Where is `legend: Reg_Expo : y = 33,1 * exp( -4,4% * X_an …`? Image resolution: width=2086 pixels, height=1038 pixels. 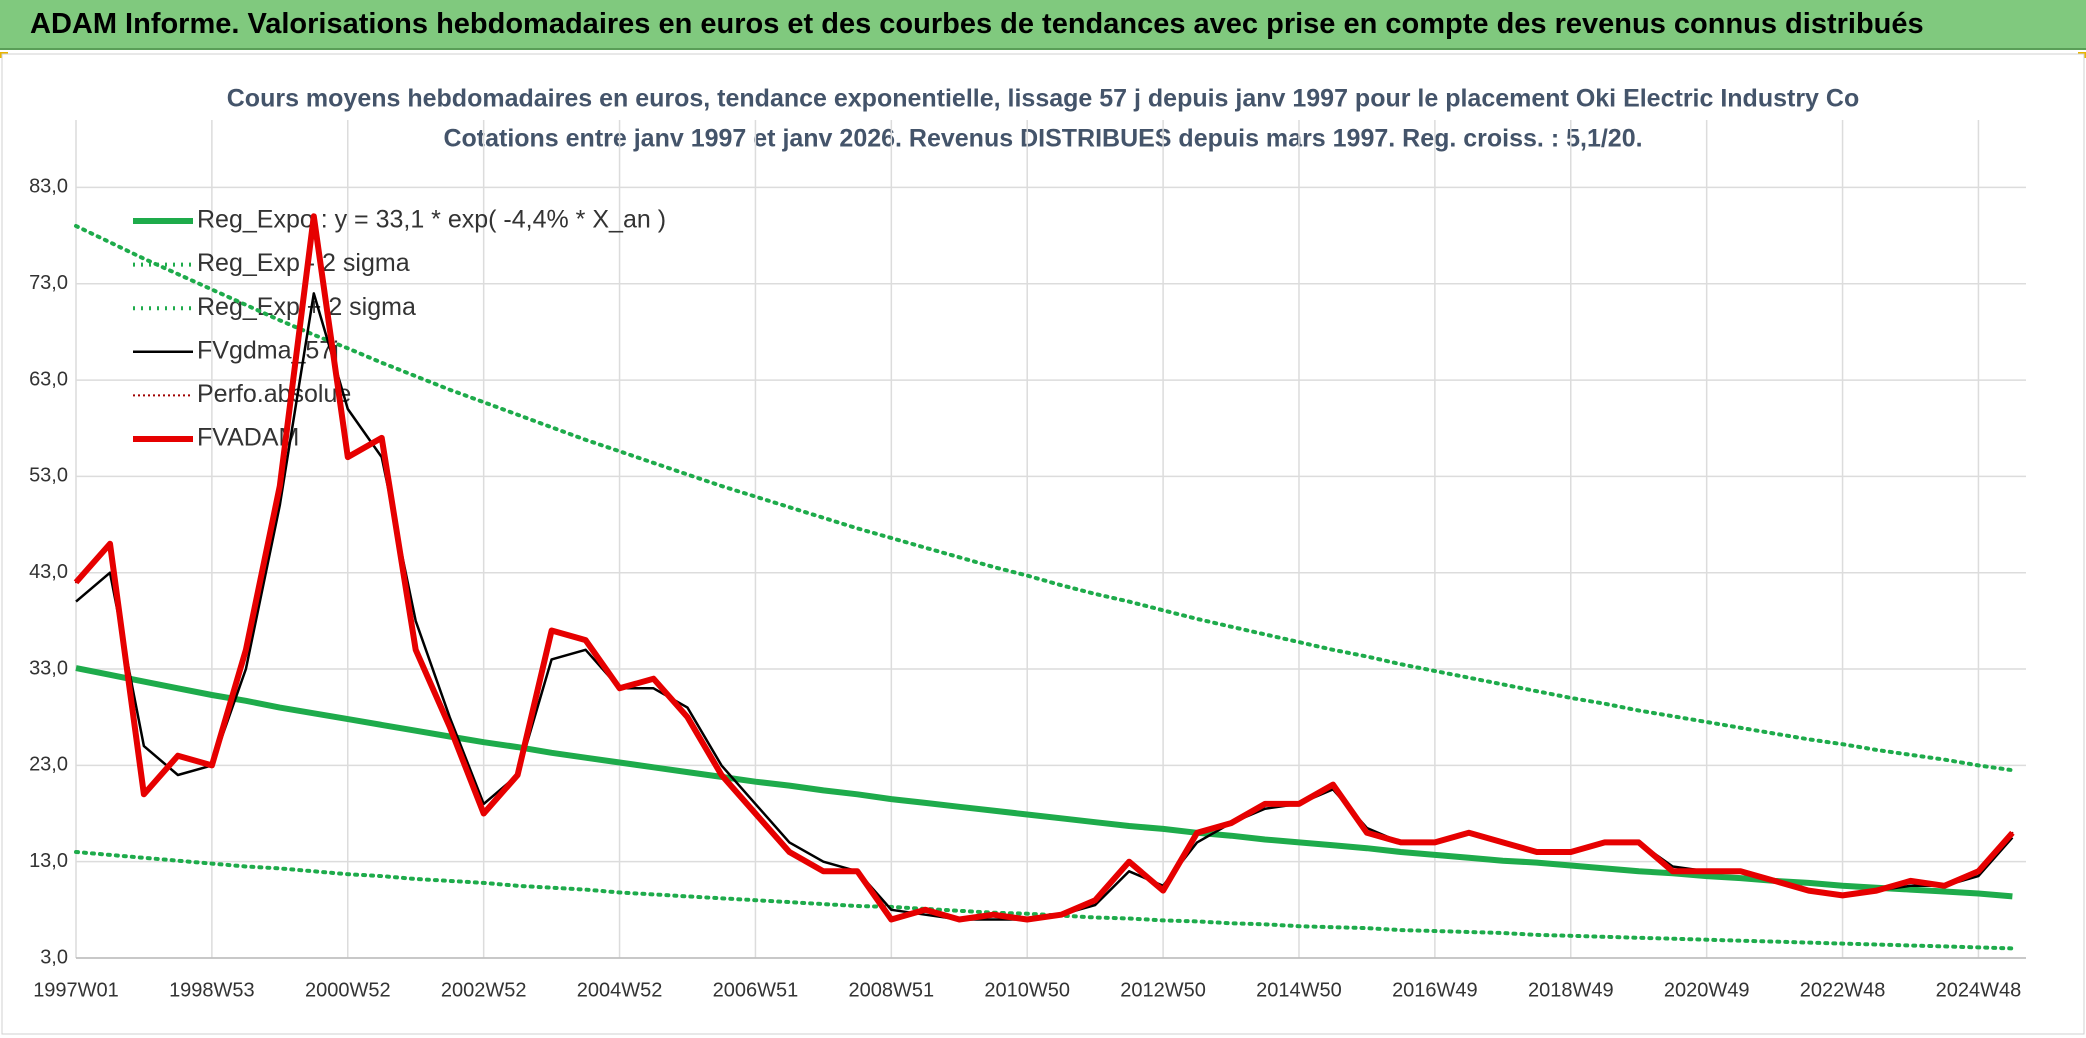
legend: Reg_Expo : y = 33,1 * exp( -4,4% * X_an … is located at coordinates (399, 329).